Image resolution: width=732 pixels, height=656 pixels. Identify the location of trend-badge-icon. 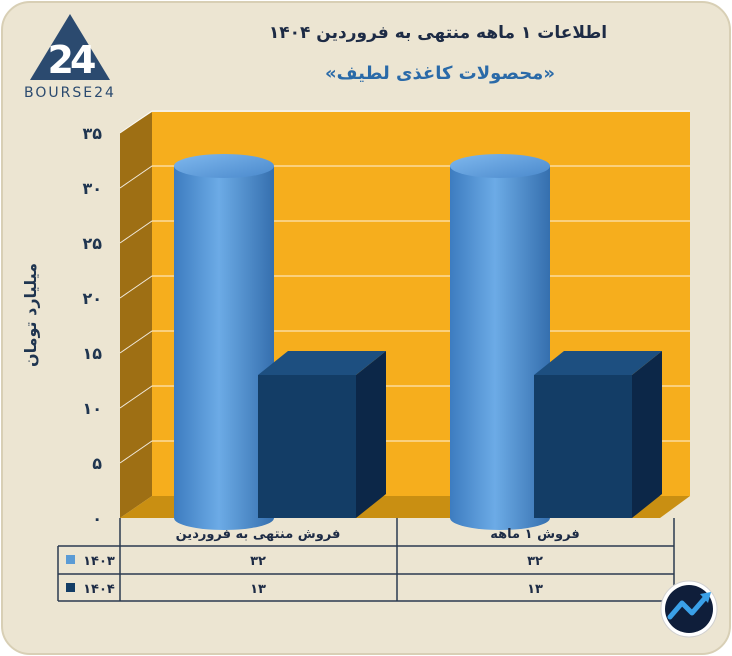
(689, 609).